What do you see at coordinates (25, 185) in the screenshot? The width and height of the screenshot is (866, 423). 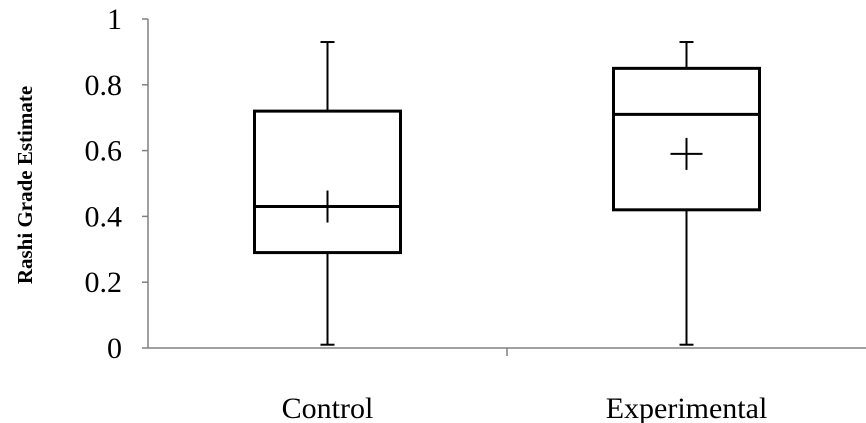 I see `y-axis-label: Rashi Grade Estimate` at bounding box center [25, 185].